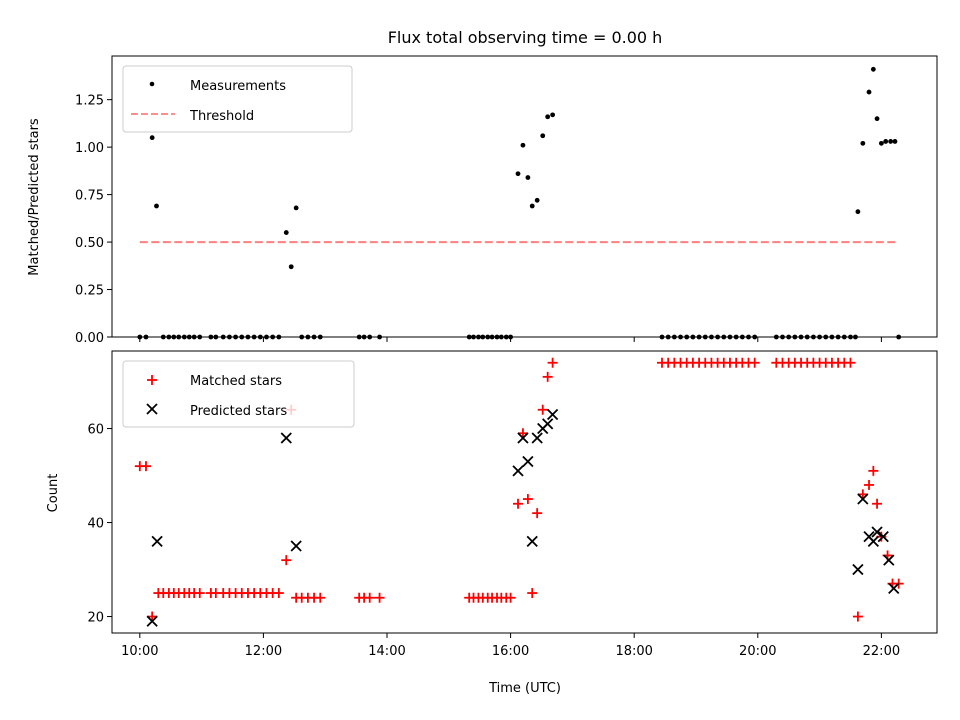  I want to click on top-legend-box, so click(237, 99).